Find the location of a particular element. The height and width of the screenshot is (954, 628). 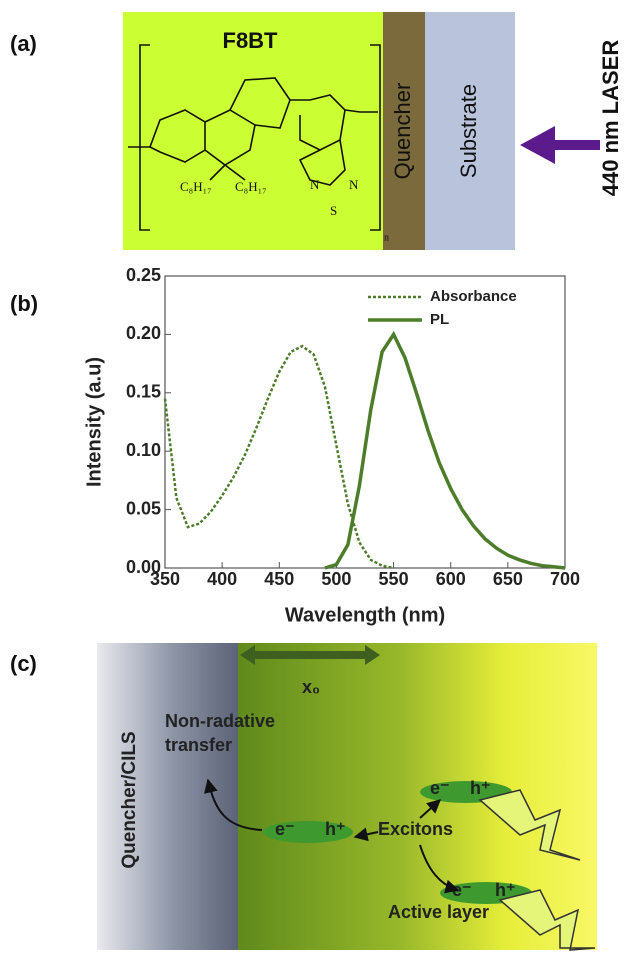

layer-title: F8BT is located at coordinates (251, 40).